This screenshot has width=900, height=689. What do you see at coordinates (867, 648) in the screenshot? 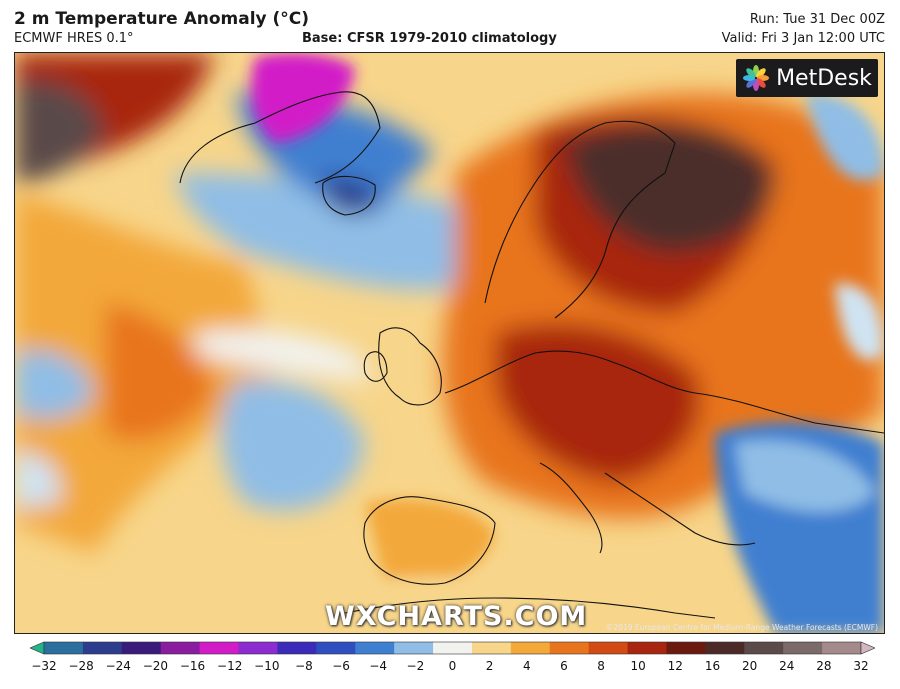
I see `colorbar-arrow-max` at bounding box center [867, 648].